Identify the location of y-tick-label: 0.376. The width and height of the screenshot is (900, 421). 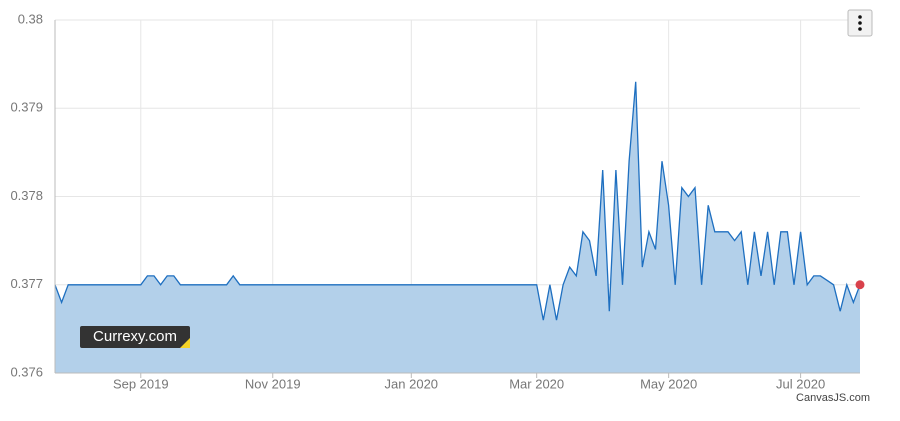
(26, 371).